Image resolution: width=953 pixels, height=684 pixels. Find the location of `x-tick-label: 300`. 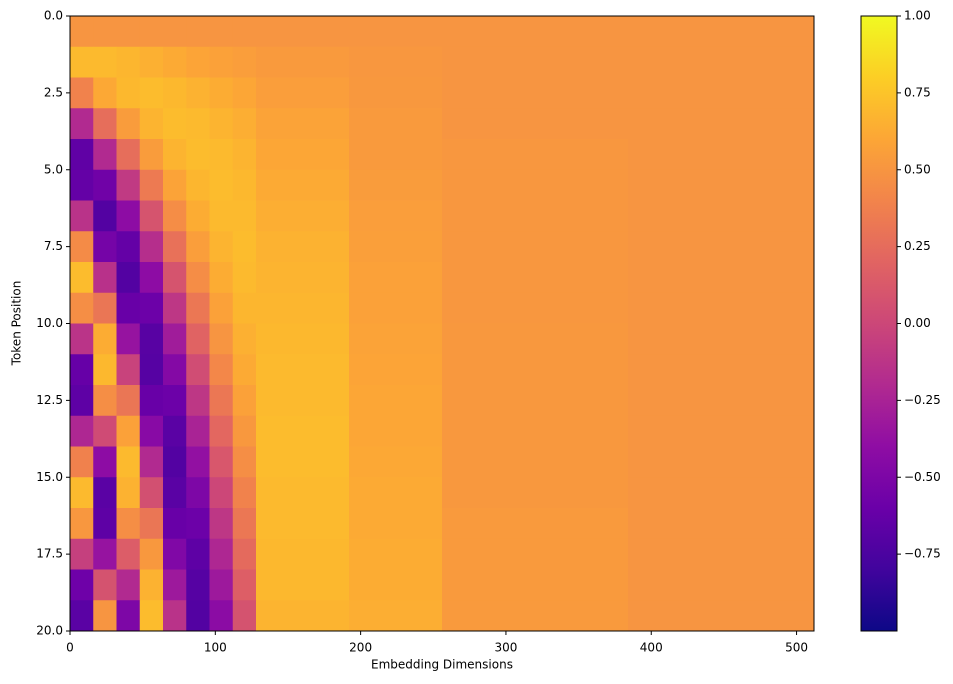

x-tick-label: 300 is located at coordinates (505, 648).